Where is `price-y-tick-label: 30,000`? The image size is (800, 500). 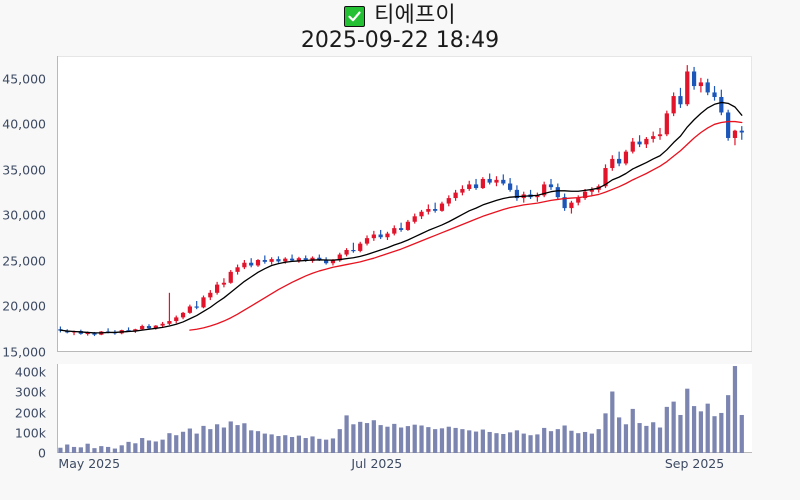
price-y-tick-label: 30,000 is located at coordinates (24, 215).